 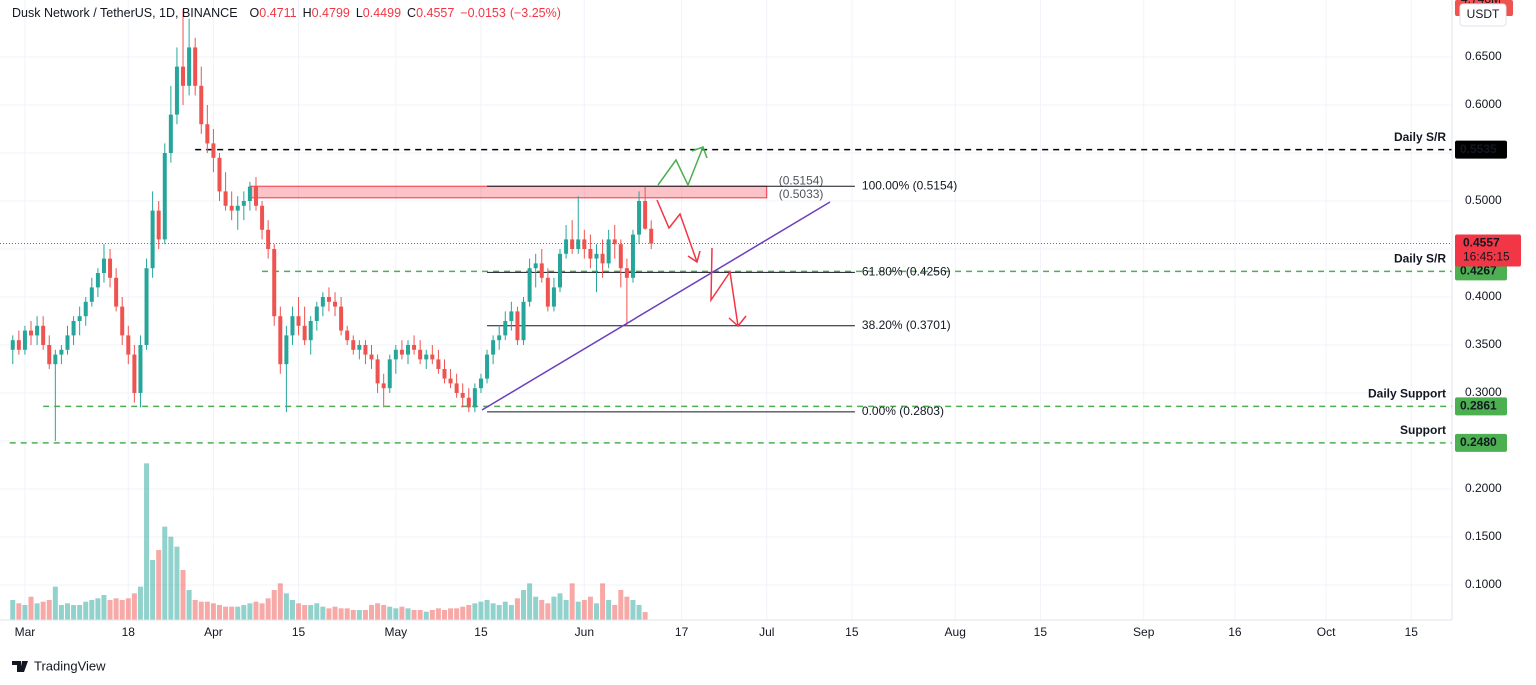 I want to click on y-tick-label: 0.3000, so click(x=1483, y=392).